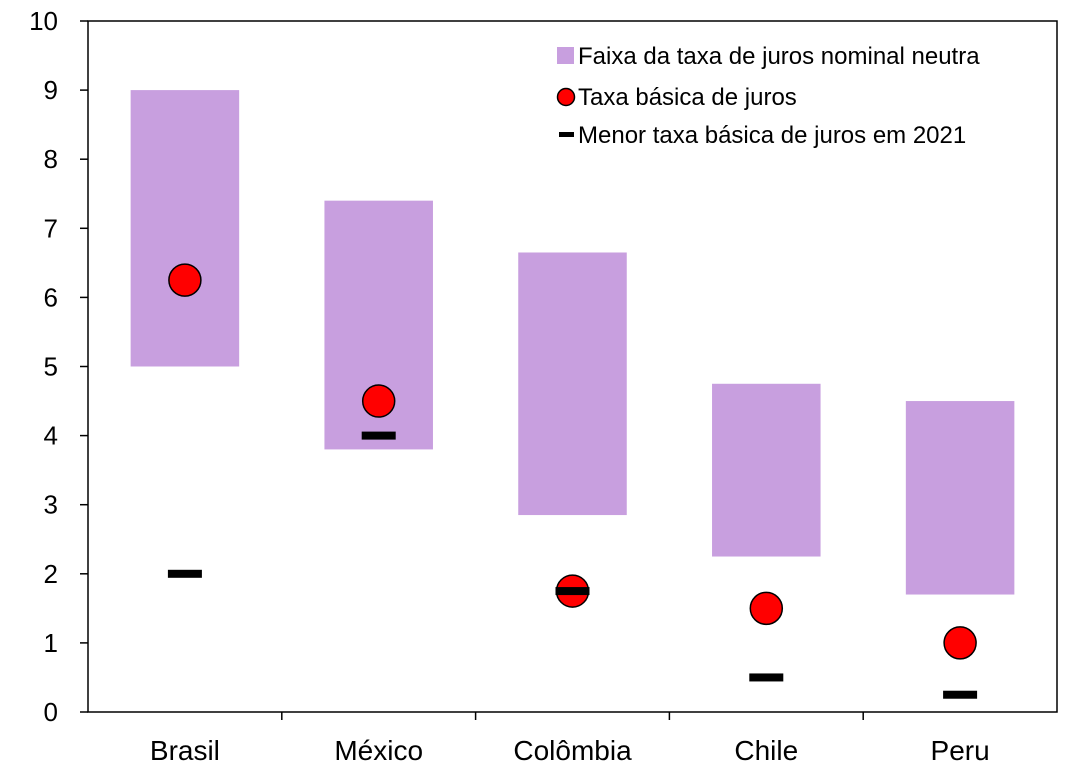  What do you see at coordinates (51, 228) in the screenshot?
I see `y-tick-label: 7` at bounding box center [51, 228].